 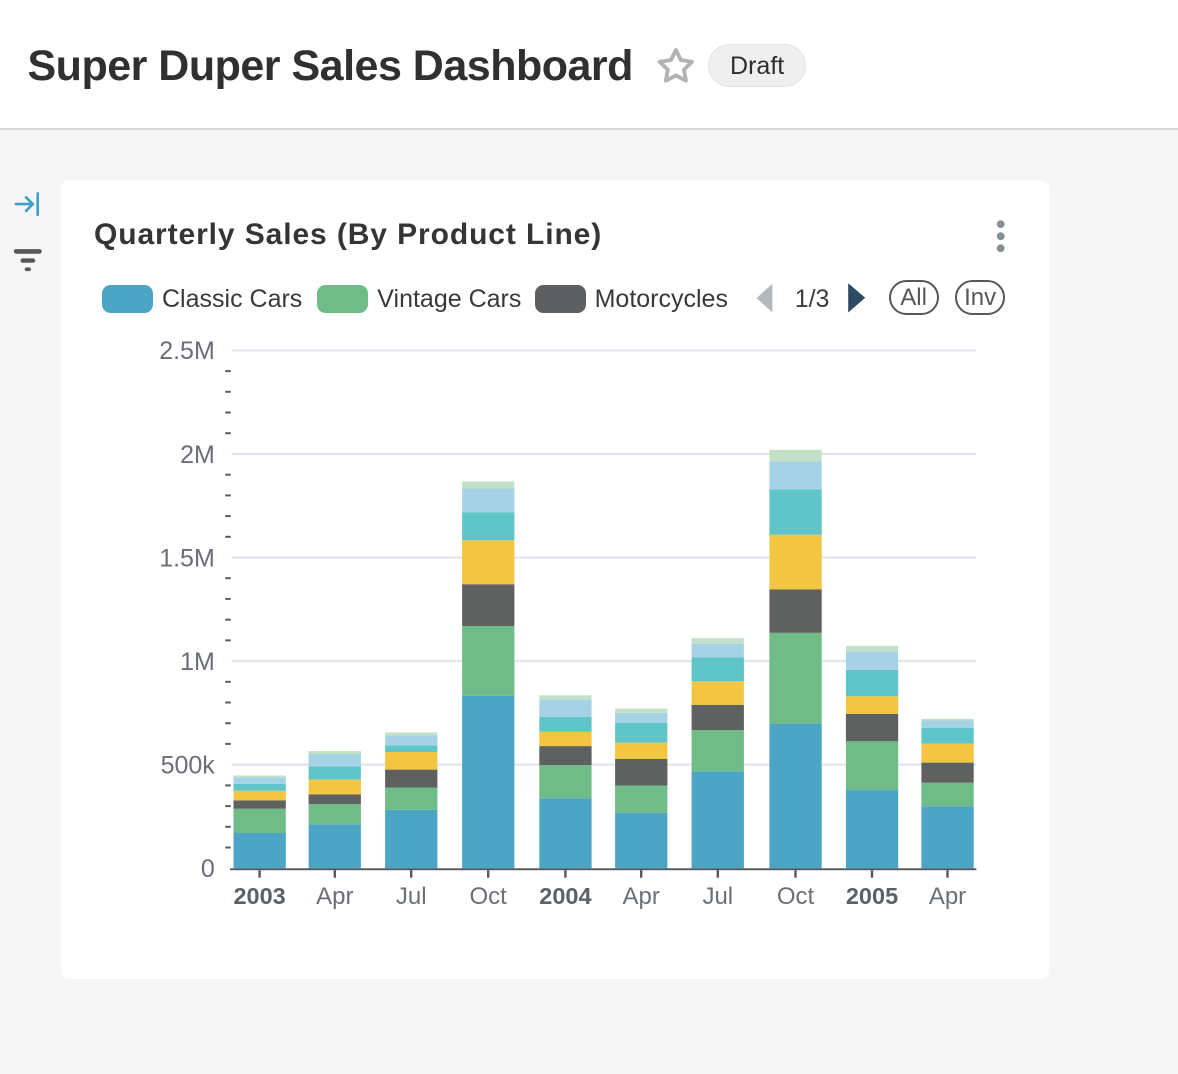 What do you see at coordinates (259, 896) in the screenshot?
I see `svg-text: 2003` at bounding box center [259, 896].